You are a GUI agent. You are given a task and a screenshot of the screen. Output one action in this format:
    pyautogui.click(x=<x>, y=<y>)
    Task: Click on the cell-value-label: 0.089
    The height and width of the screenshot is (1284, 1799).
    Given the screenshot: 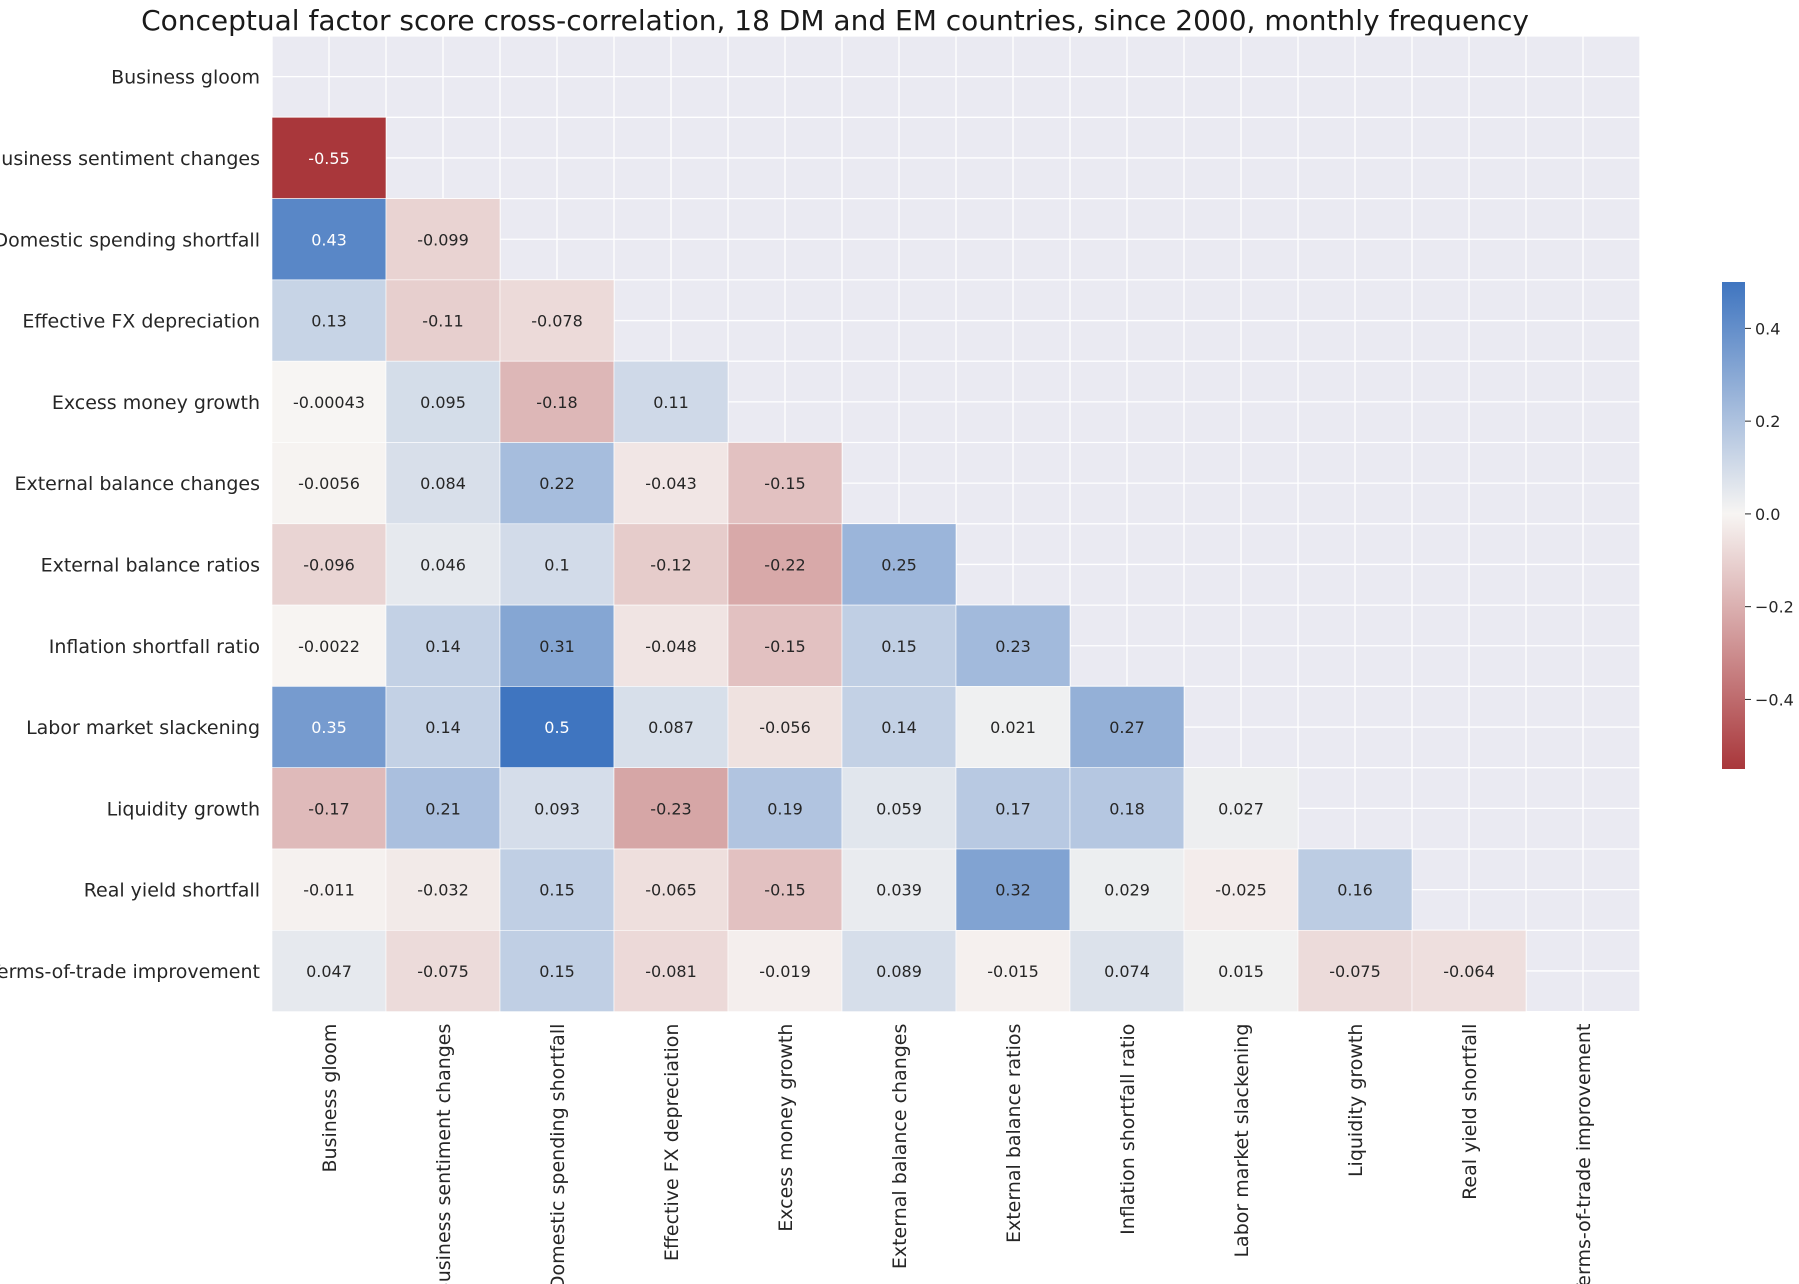 What is the action you would take?
    pyautogui.click(x=899, y=971)
    